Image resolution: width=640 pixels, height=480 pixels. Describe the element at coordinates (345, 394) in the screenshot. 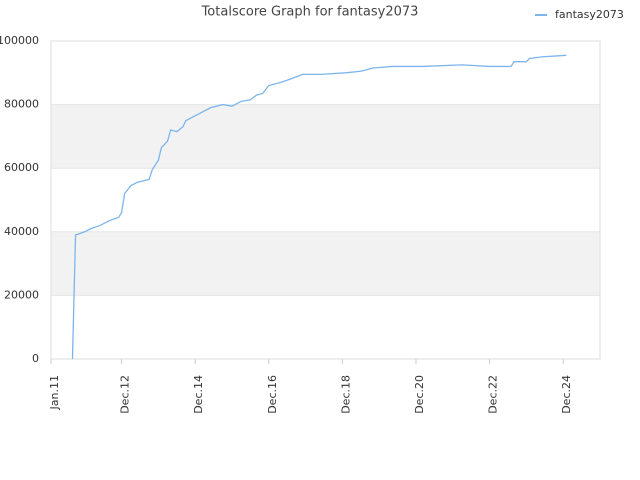

I see `x-tick-label: Dec.18` at that location.